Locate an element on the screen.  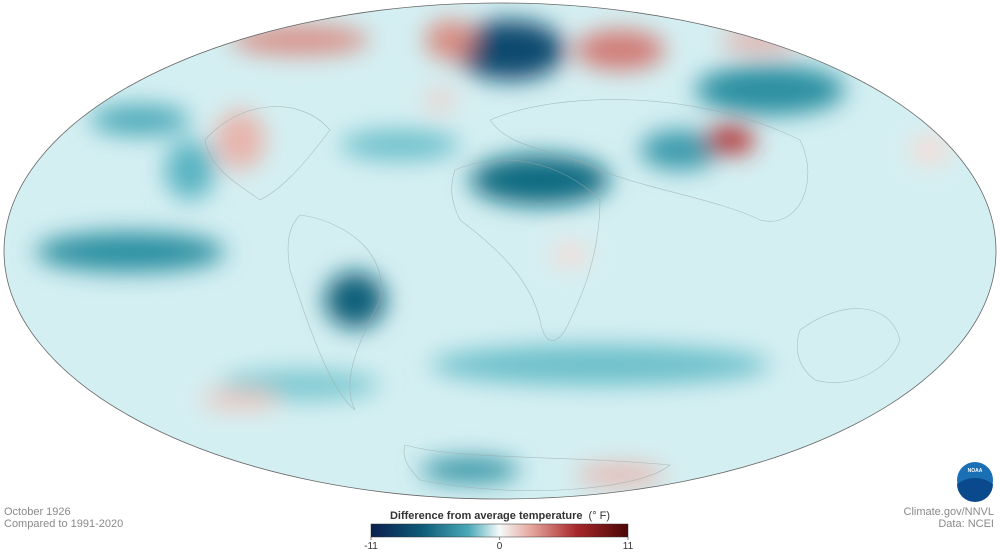
baseline-caption: Compared to 1991-2020 is located at coordinates (63, 524).